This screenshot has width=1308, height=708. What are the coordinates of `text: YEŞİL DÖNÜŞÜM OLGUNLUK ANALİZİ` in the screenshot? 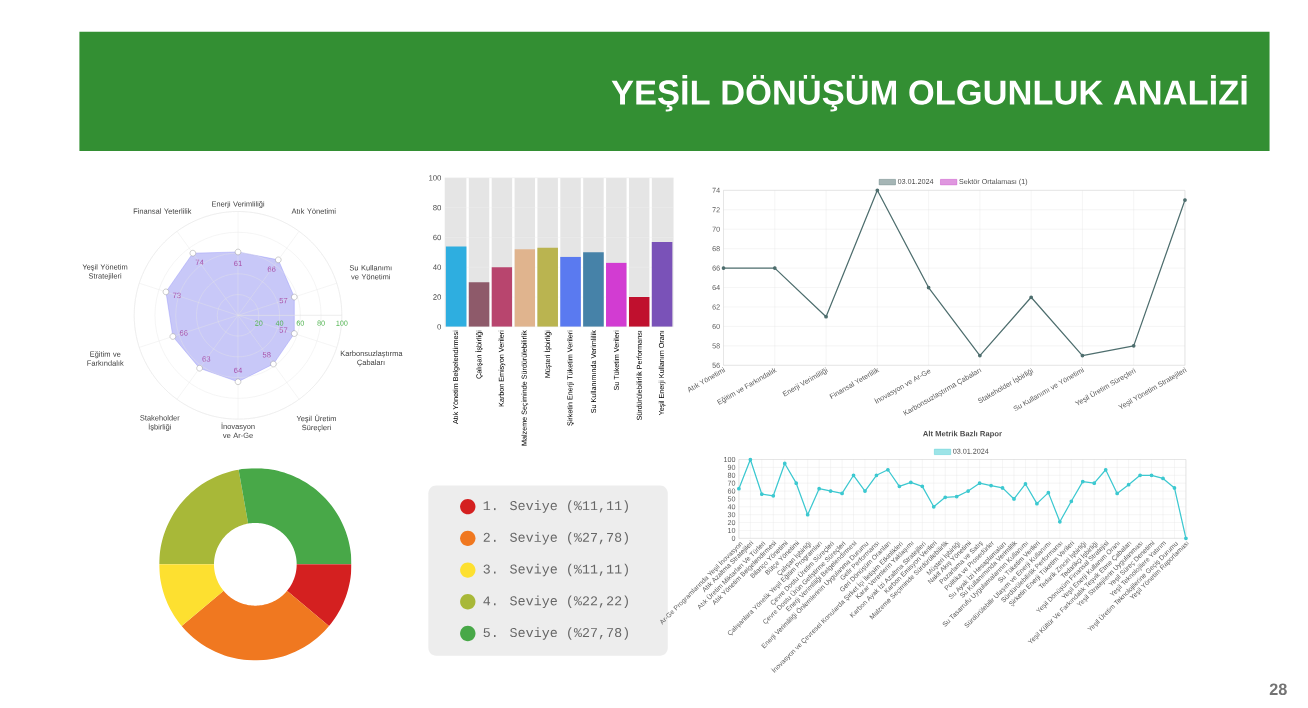 It's located at (929, 93).